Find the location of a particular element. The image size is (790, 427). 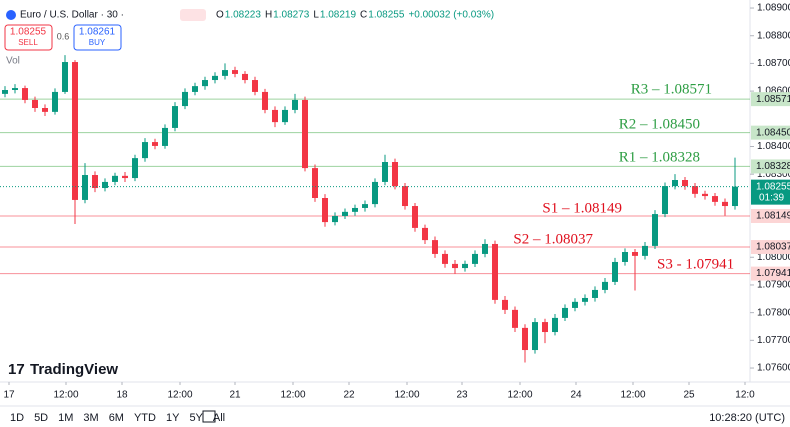

level-price-label: 1.08328 is located at coordinates (773, 166).